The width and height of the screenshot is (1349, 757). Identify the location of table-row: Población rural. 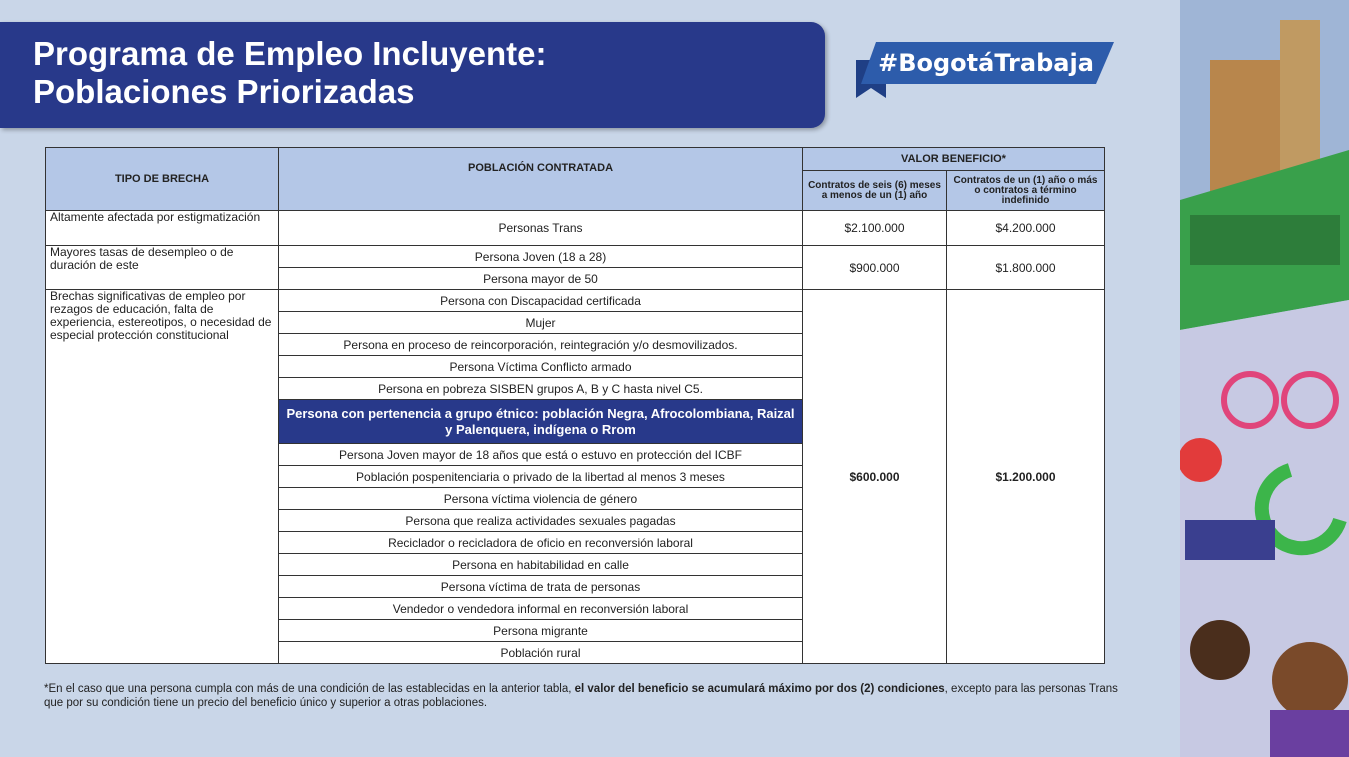
(575, 652).